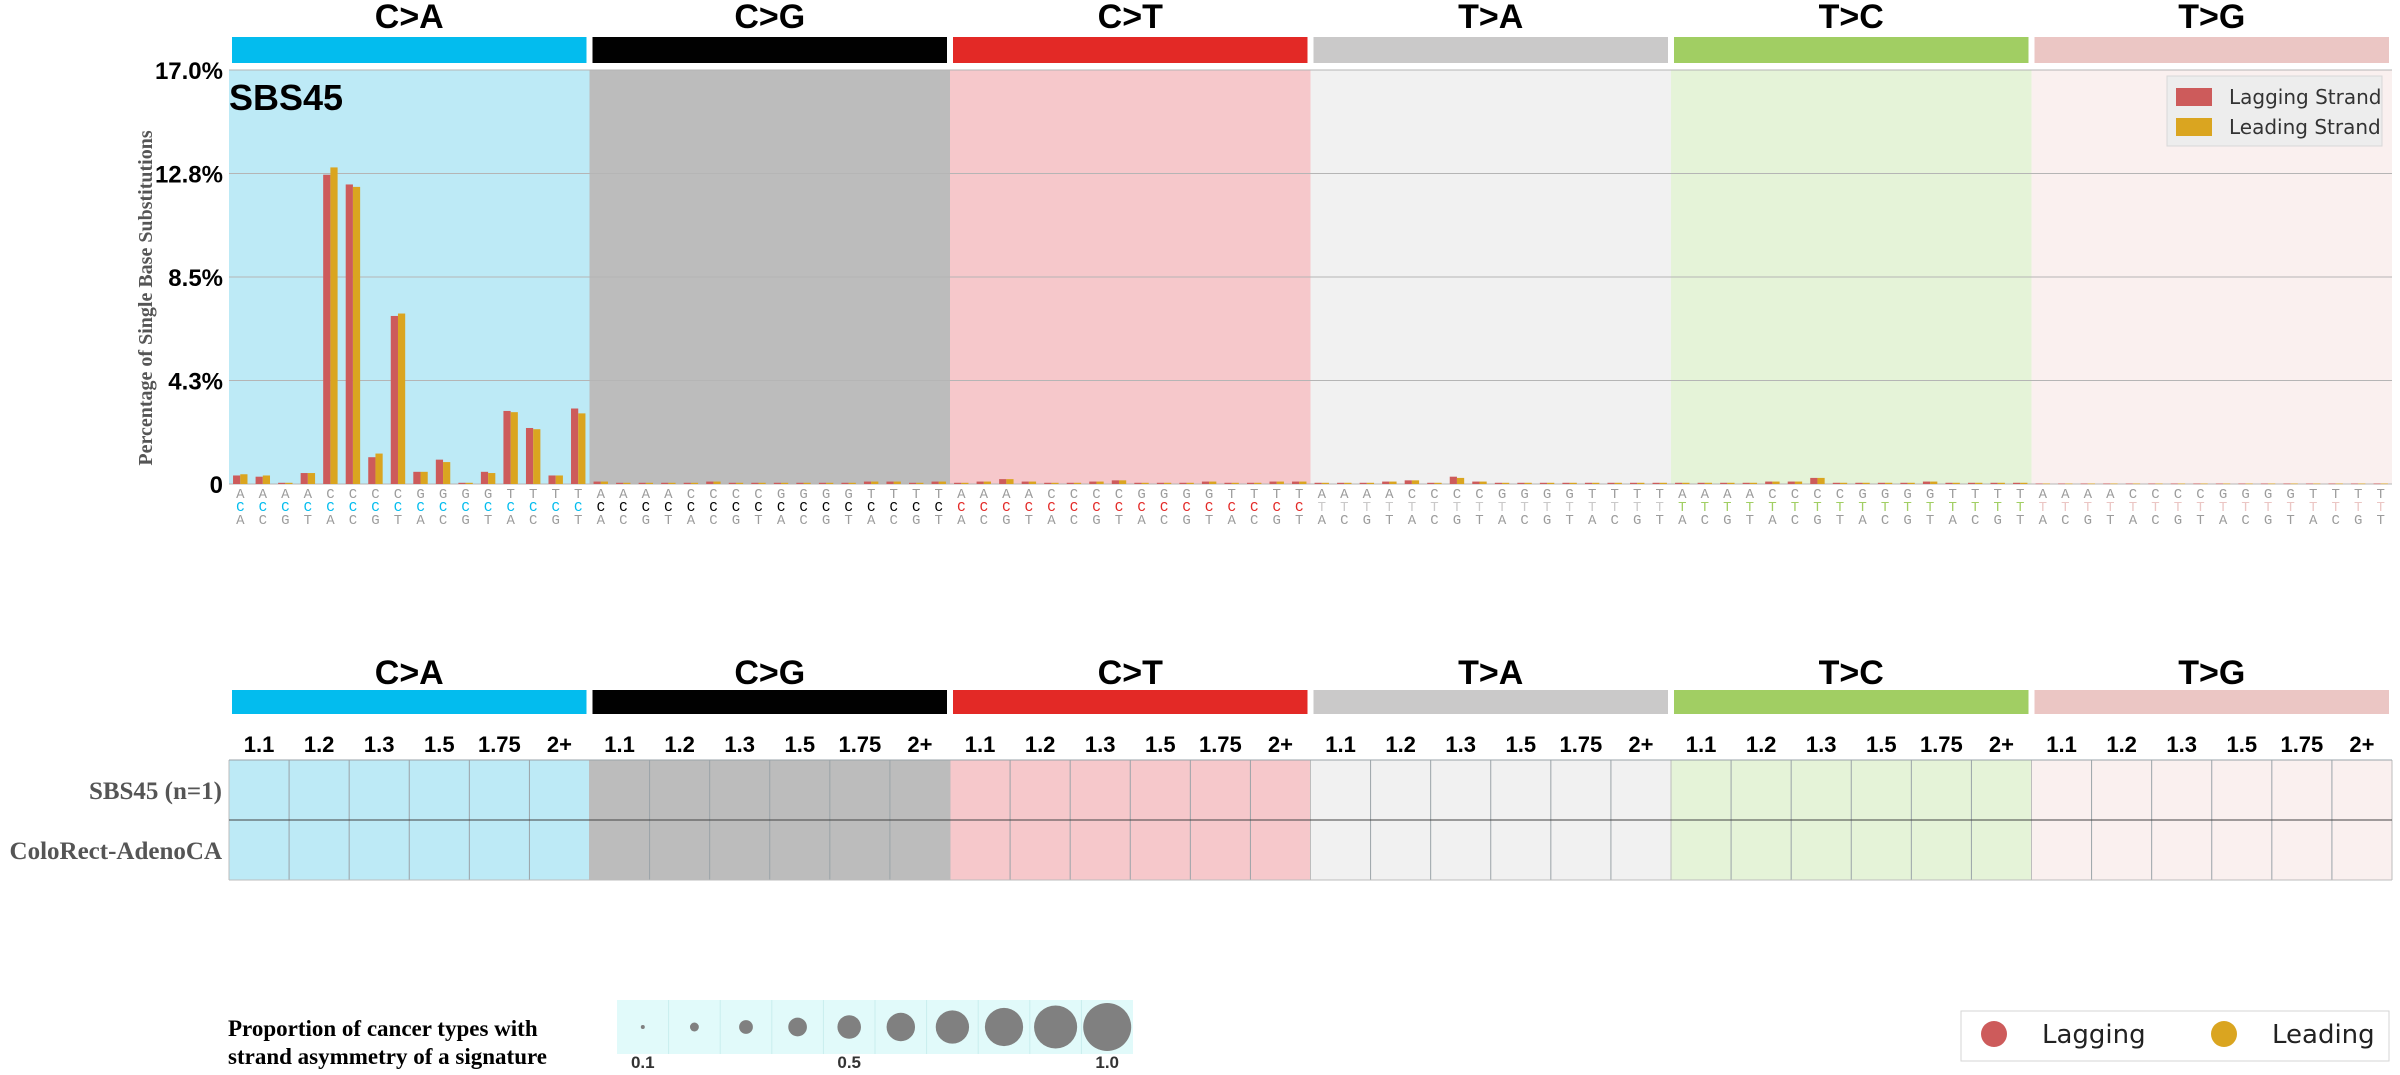 The width and height of the screenshot is (2400, 1075). What do you see at coordinates (1107, 1027) in the screenshot?
I see `size-legend-bubble` at bounding box center [1107, 1027].